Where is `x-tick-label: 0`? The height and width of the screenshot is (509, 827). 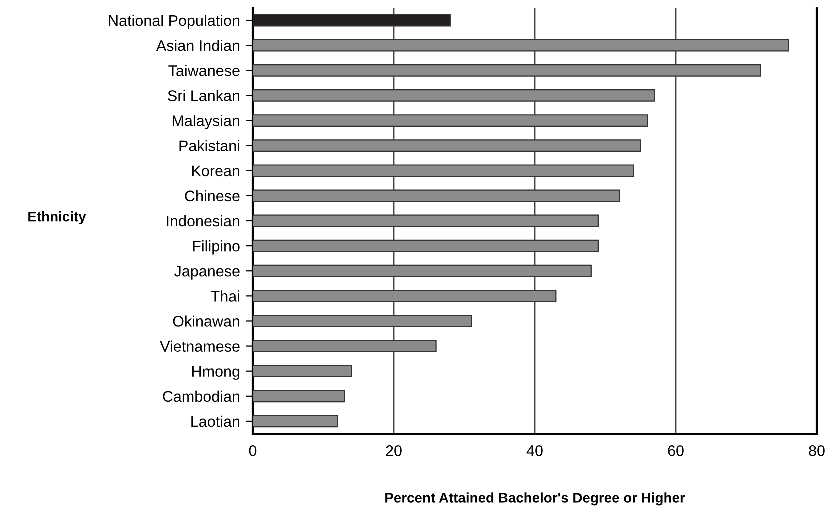
x-tick-label: 0 is located at coordinates (253, 451).